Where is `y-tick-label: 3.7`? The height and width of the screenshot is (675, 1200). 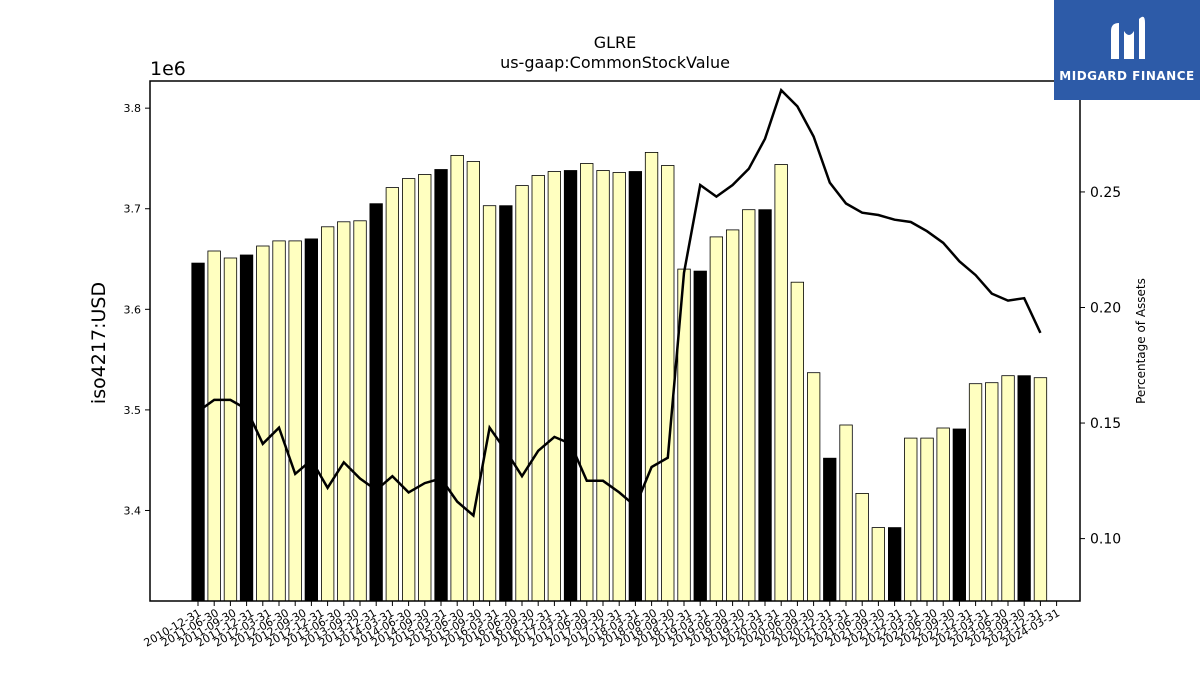
y-tick-label: 3.7 is located at coordinates (133, 209).